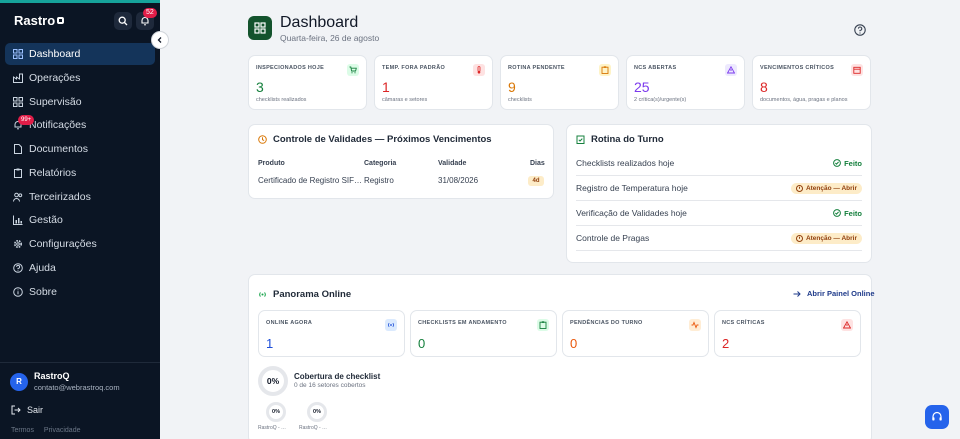 This screenshot has width=960, height=439. I want to click on radio-icon, so click(391, 325).